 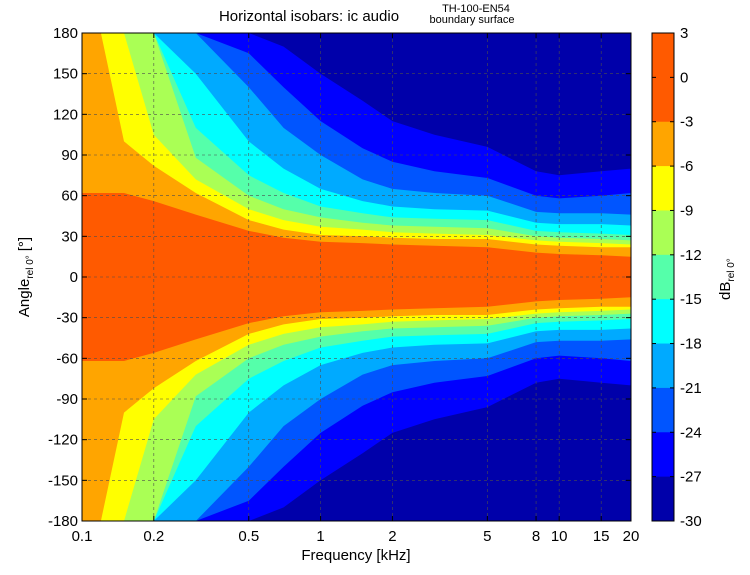 What do you see at coordinates (69, 155) in the screenshot?
I see `y-tick-label: 90` at bounding box center [69, 155].